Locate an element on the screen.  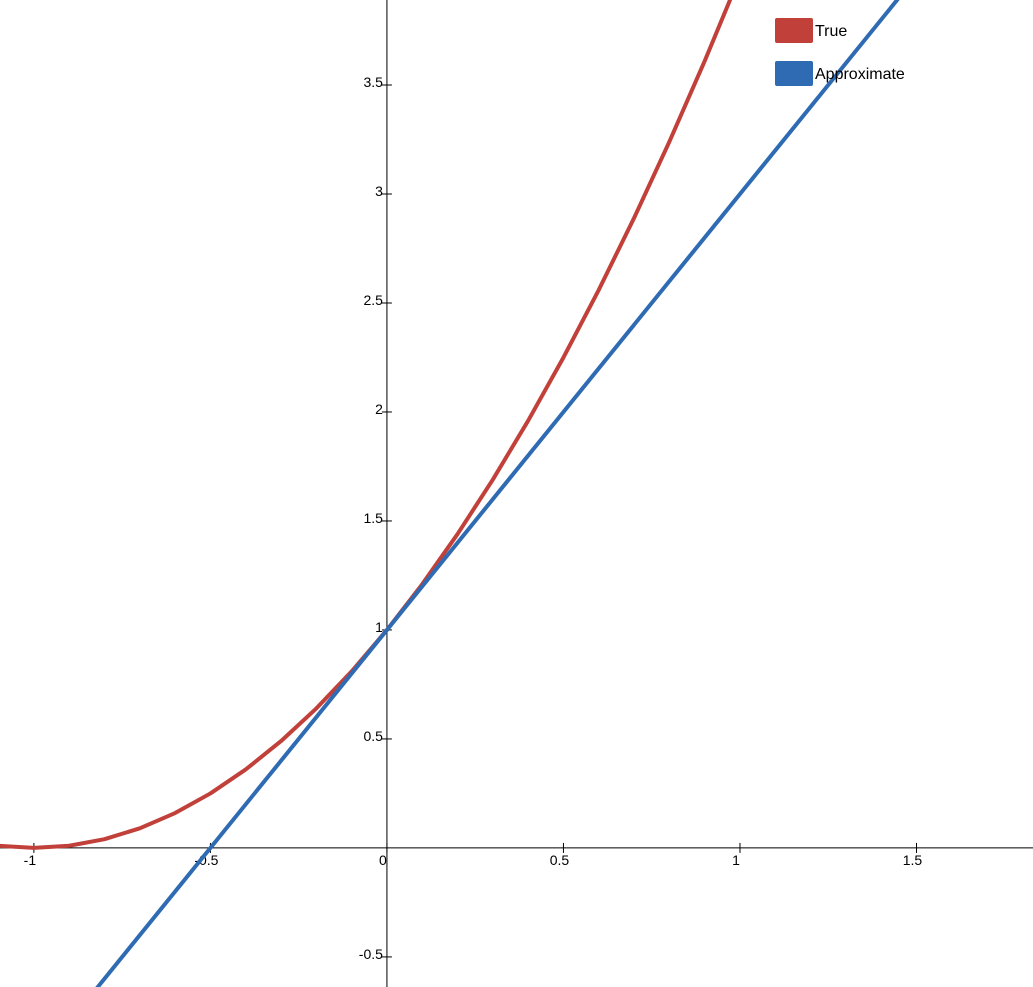
y-tick-label: 3 is located at coordinates (379, 191).